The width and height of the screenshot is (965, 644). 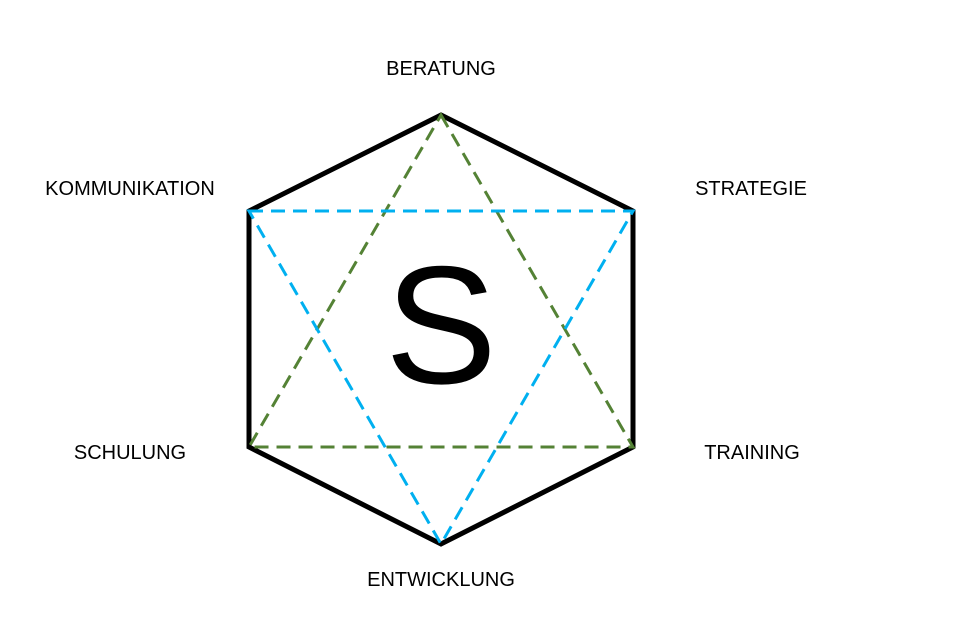 I want to click on label-training: TRAINING, so click(x=752, y=453).